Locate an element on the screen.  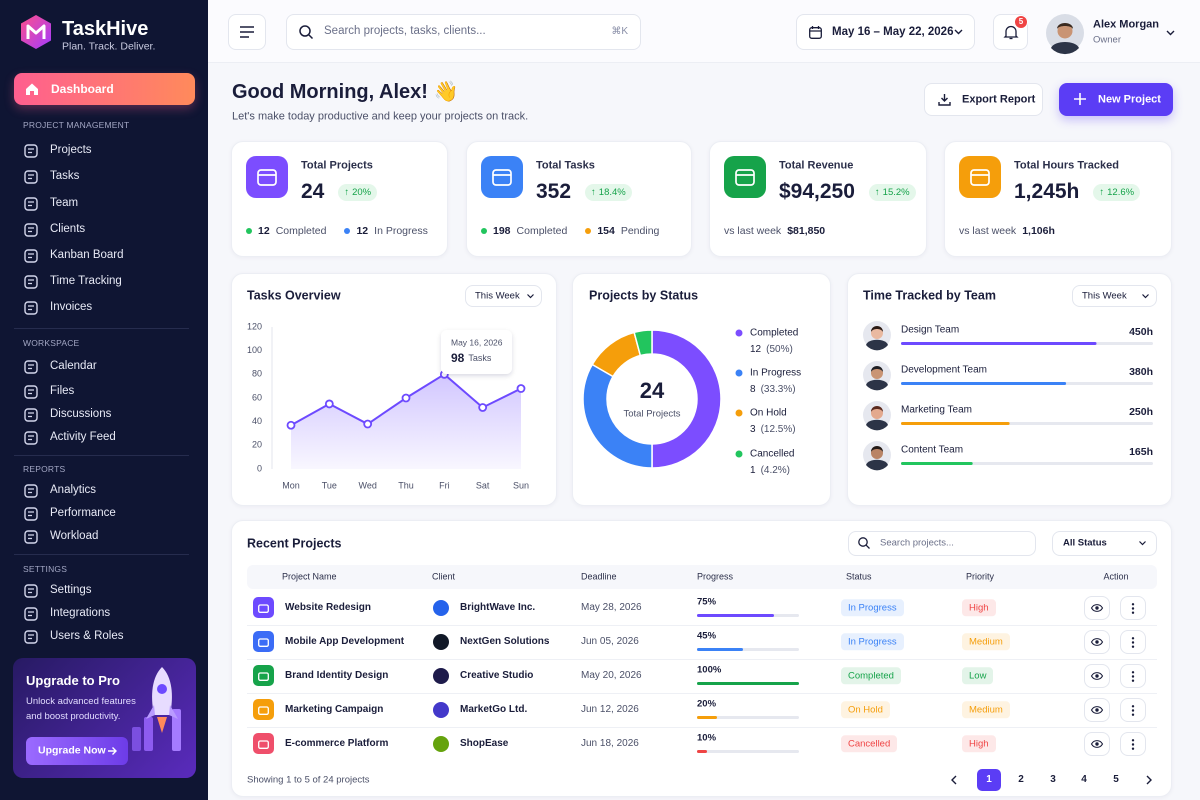
project-icon is located at coordinates (263, 743).